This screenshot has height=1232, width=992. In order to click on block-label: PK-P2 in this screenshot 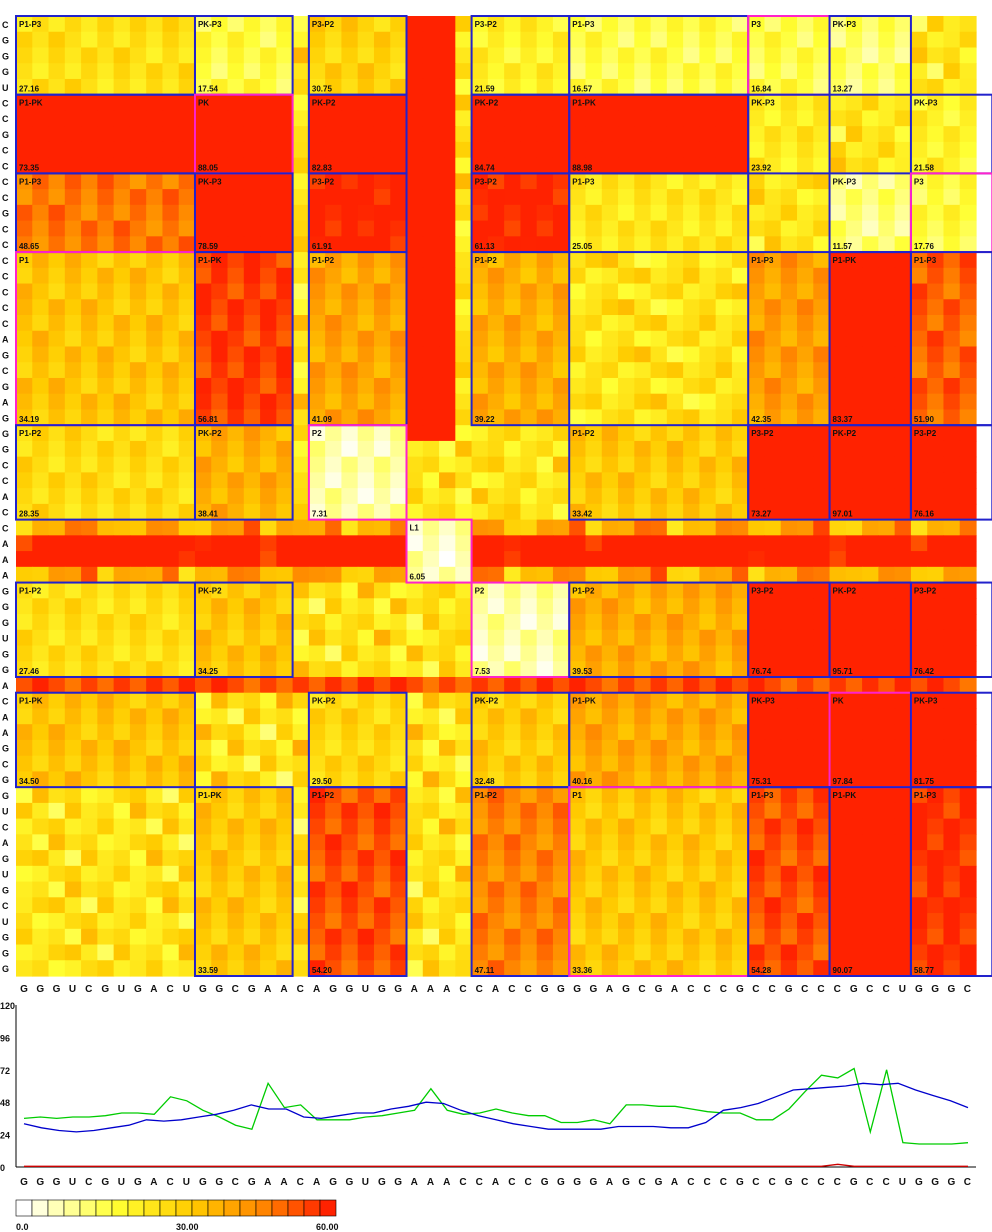, I will do `click(210, 433)`.